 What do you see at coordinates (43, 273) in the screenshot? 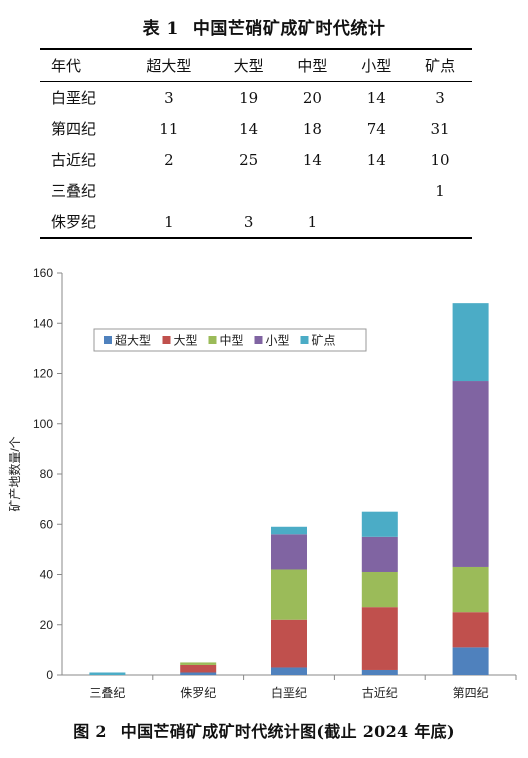
I see `y-tick-label: 160` at bounding box center [43, 273].